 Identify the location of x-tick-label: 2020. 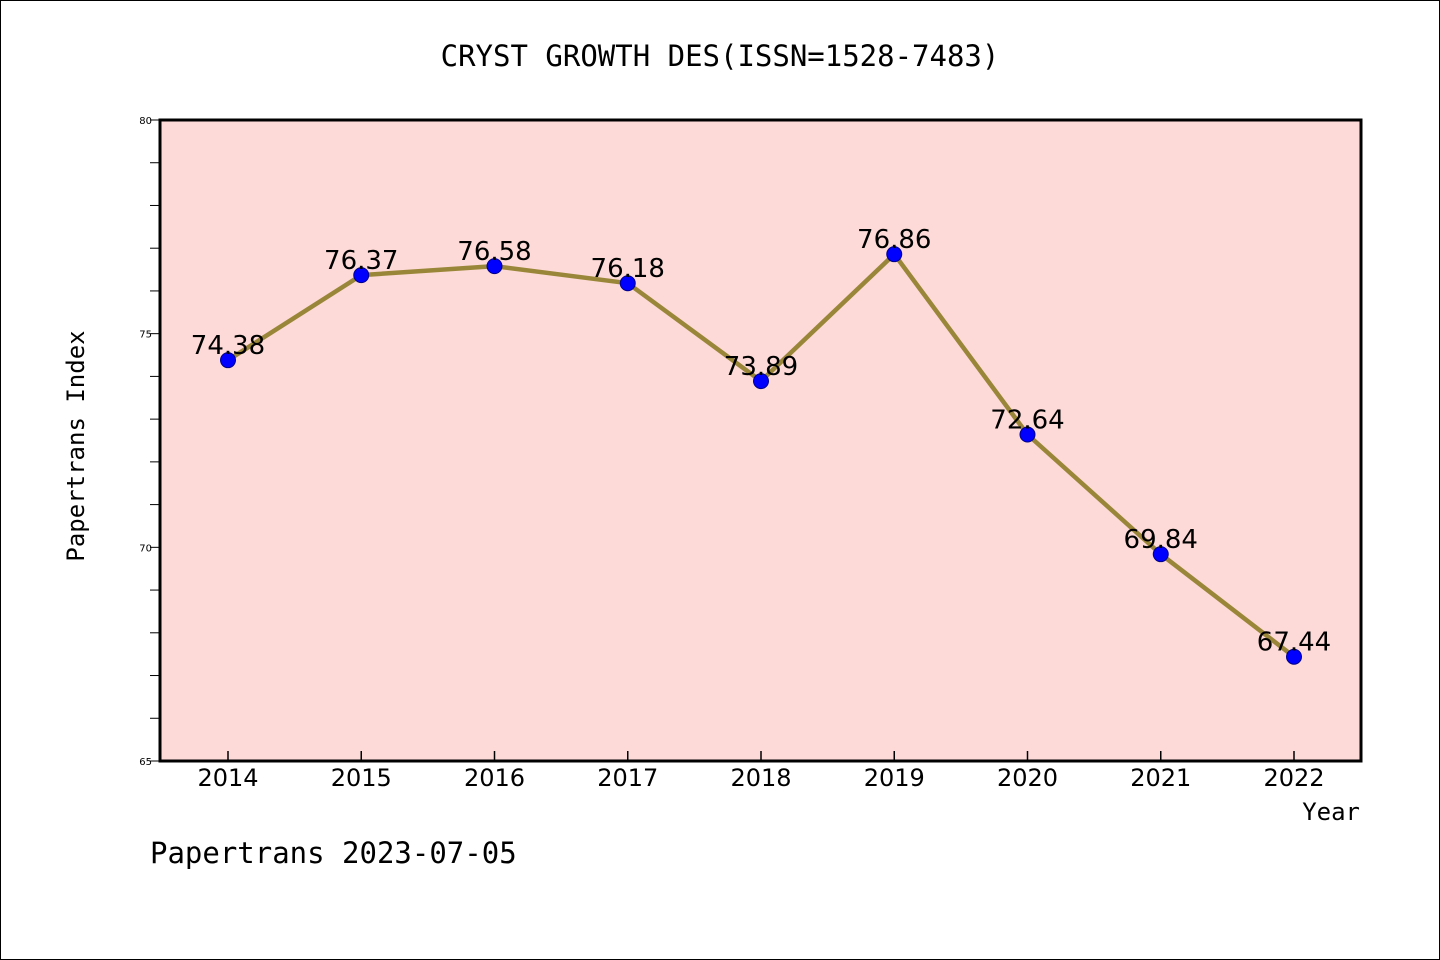
(1027, 778).